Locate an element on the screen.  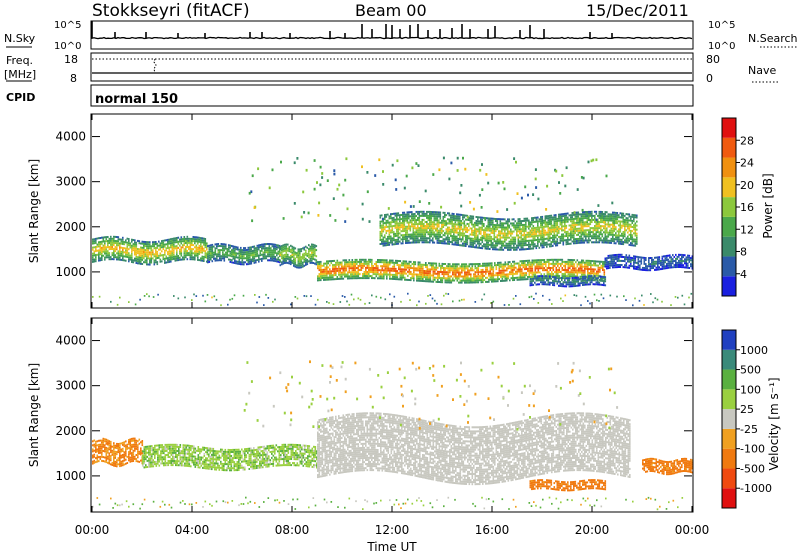
cpid-label: CPID is located at coordinates (20, 97).